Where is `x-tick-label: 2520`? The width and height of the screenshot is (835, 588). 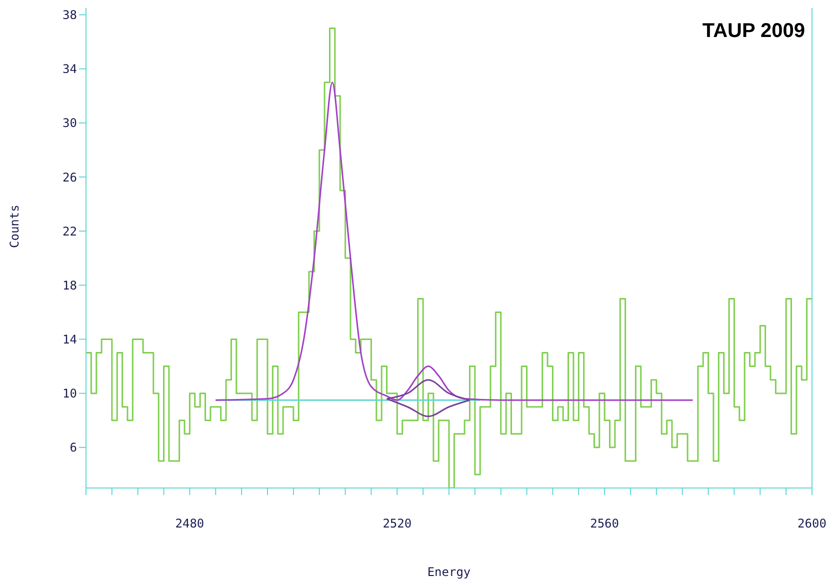 x-tick-label: 2520 is located at coordinates (397, 523).